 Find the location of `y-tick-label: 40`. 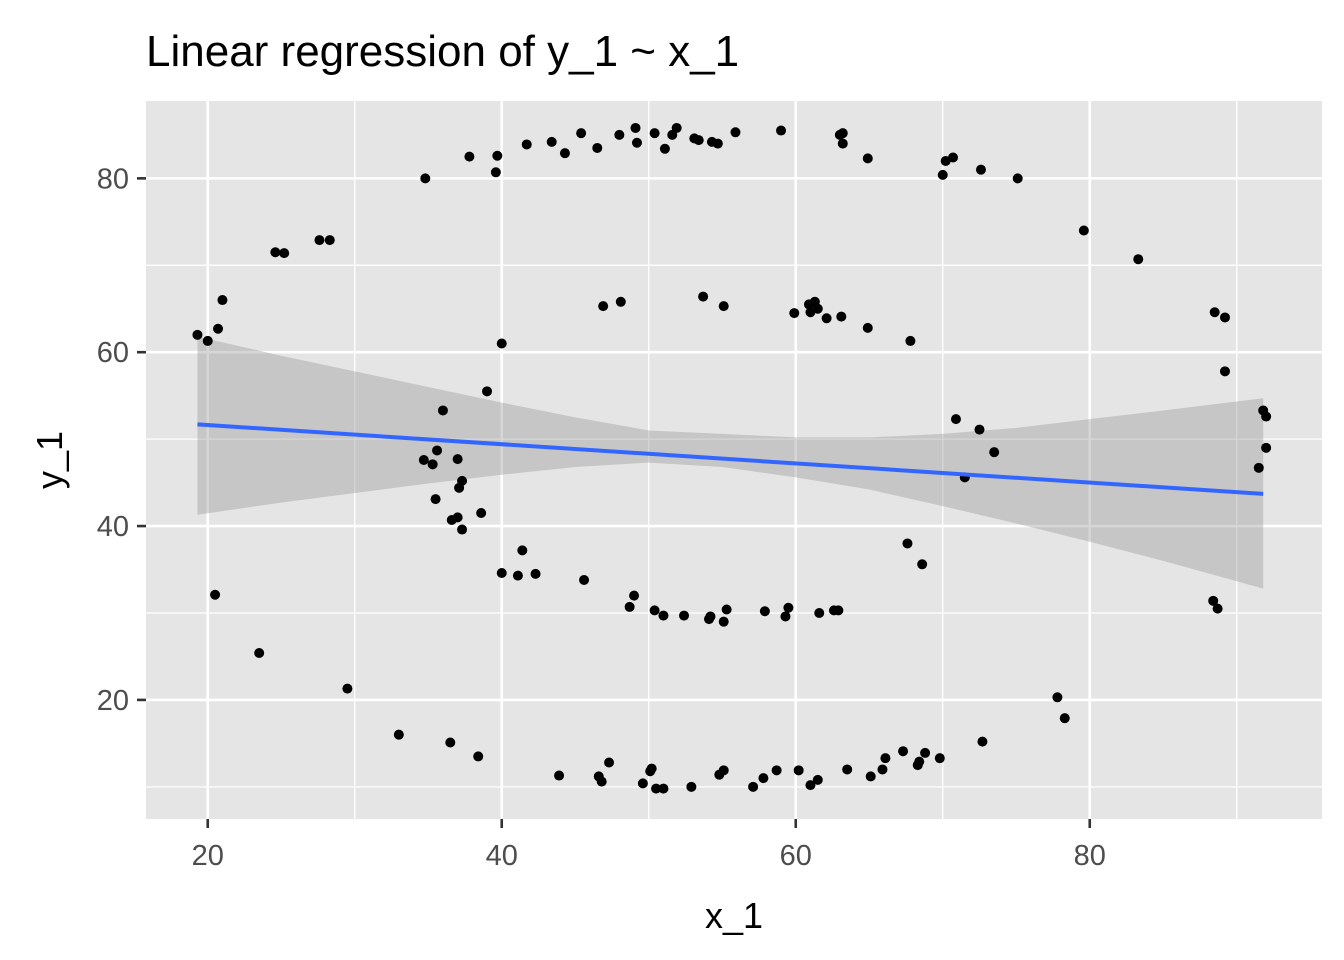

y-tick-label: 40 is located at coordinates (113, 527).